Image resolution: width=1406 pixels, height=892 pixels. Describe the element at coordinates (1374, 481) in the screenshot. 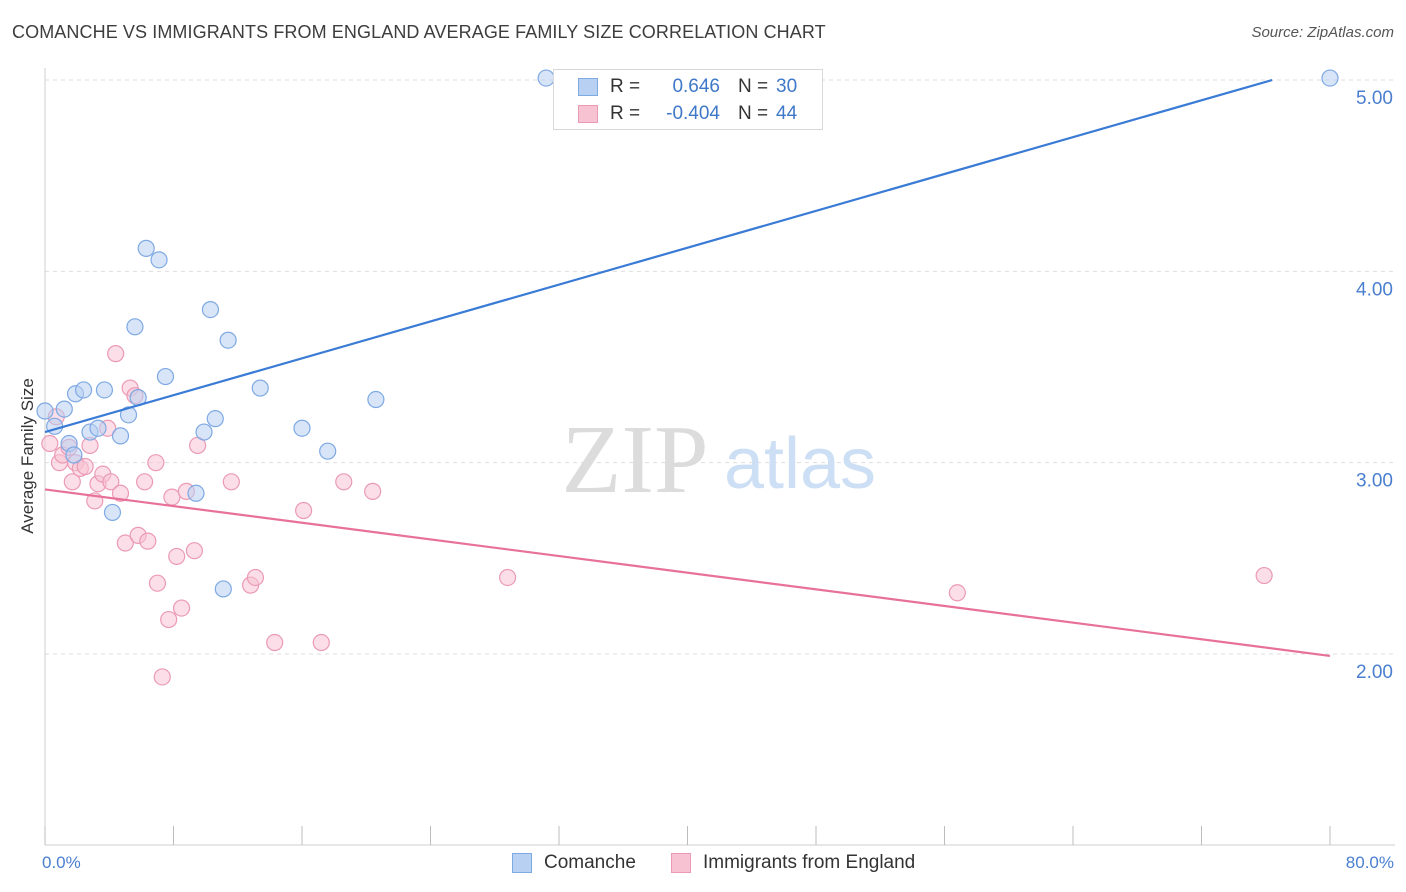

I see `y-tick-label: 3.00` at that location.